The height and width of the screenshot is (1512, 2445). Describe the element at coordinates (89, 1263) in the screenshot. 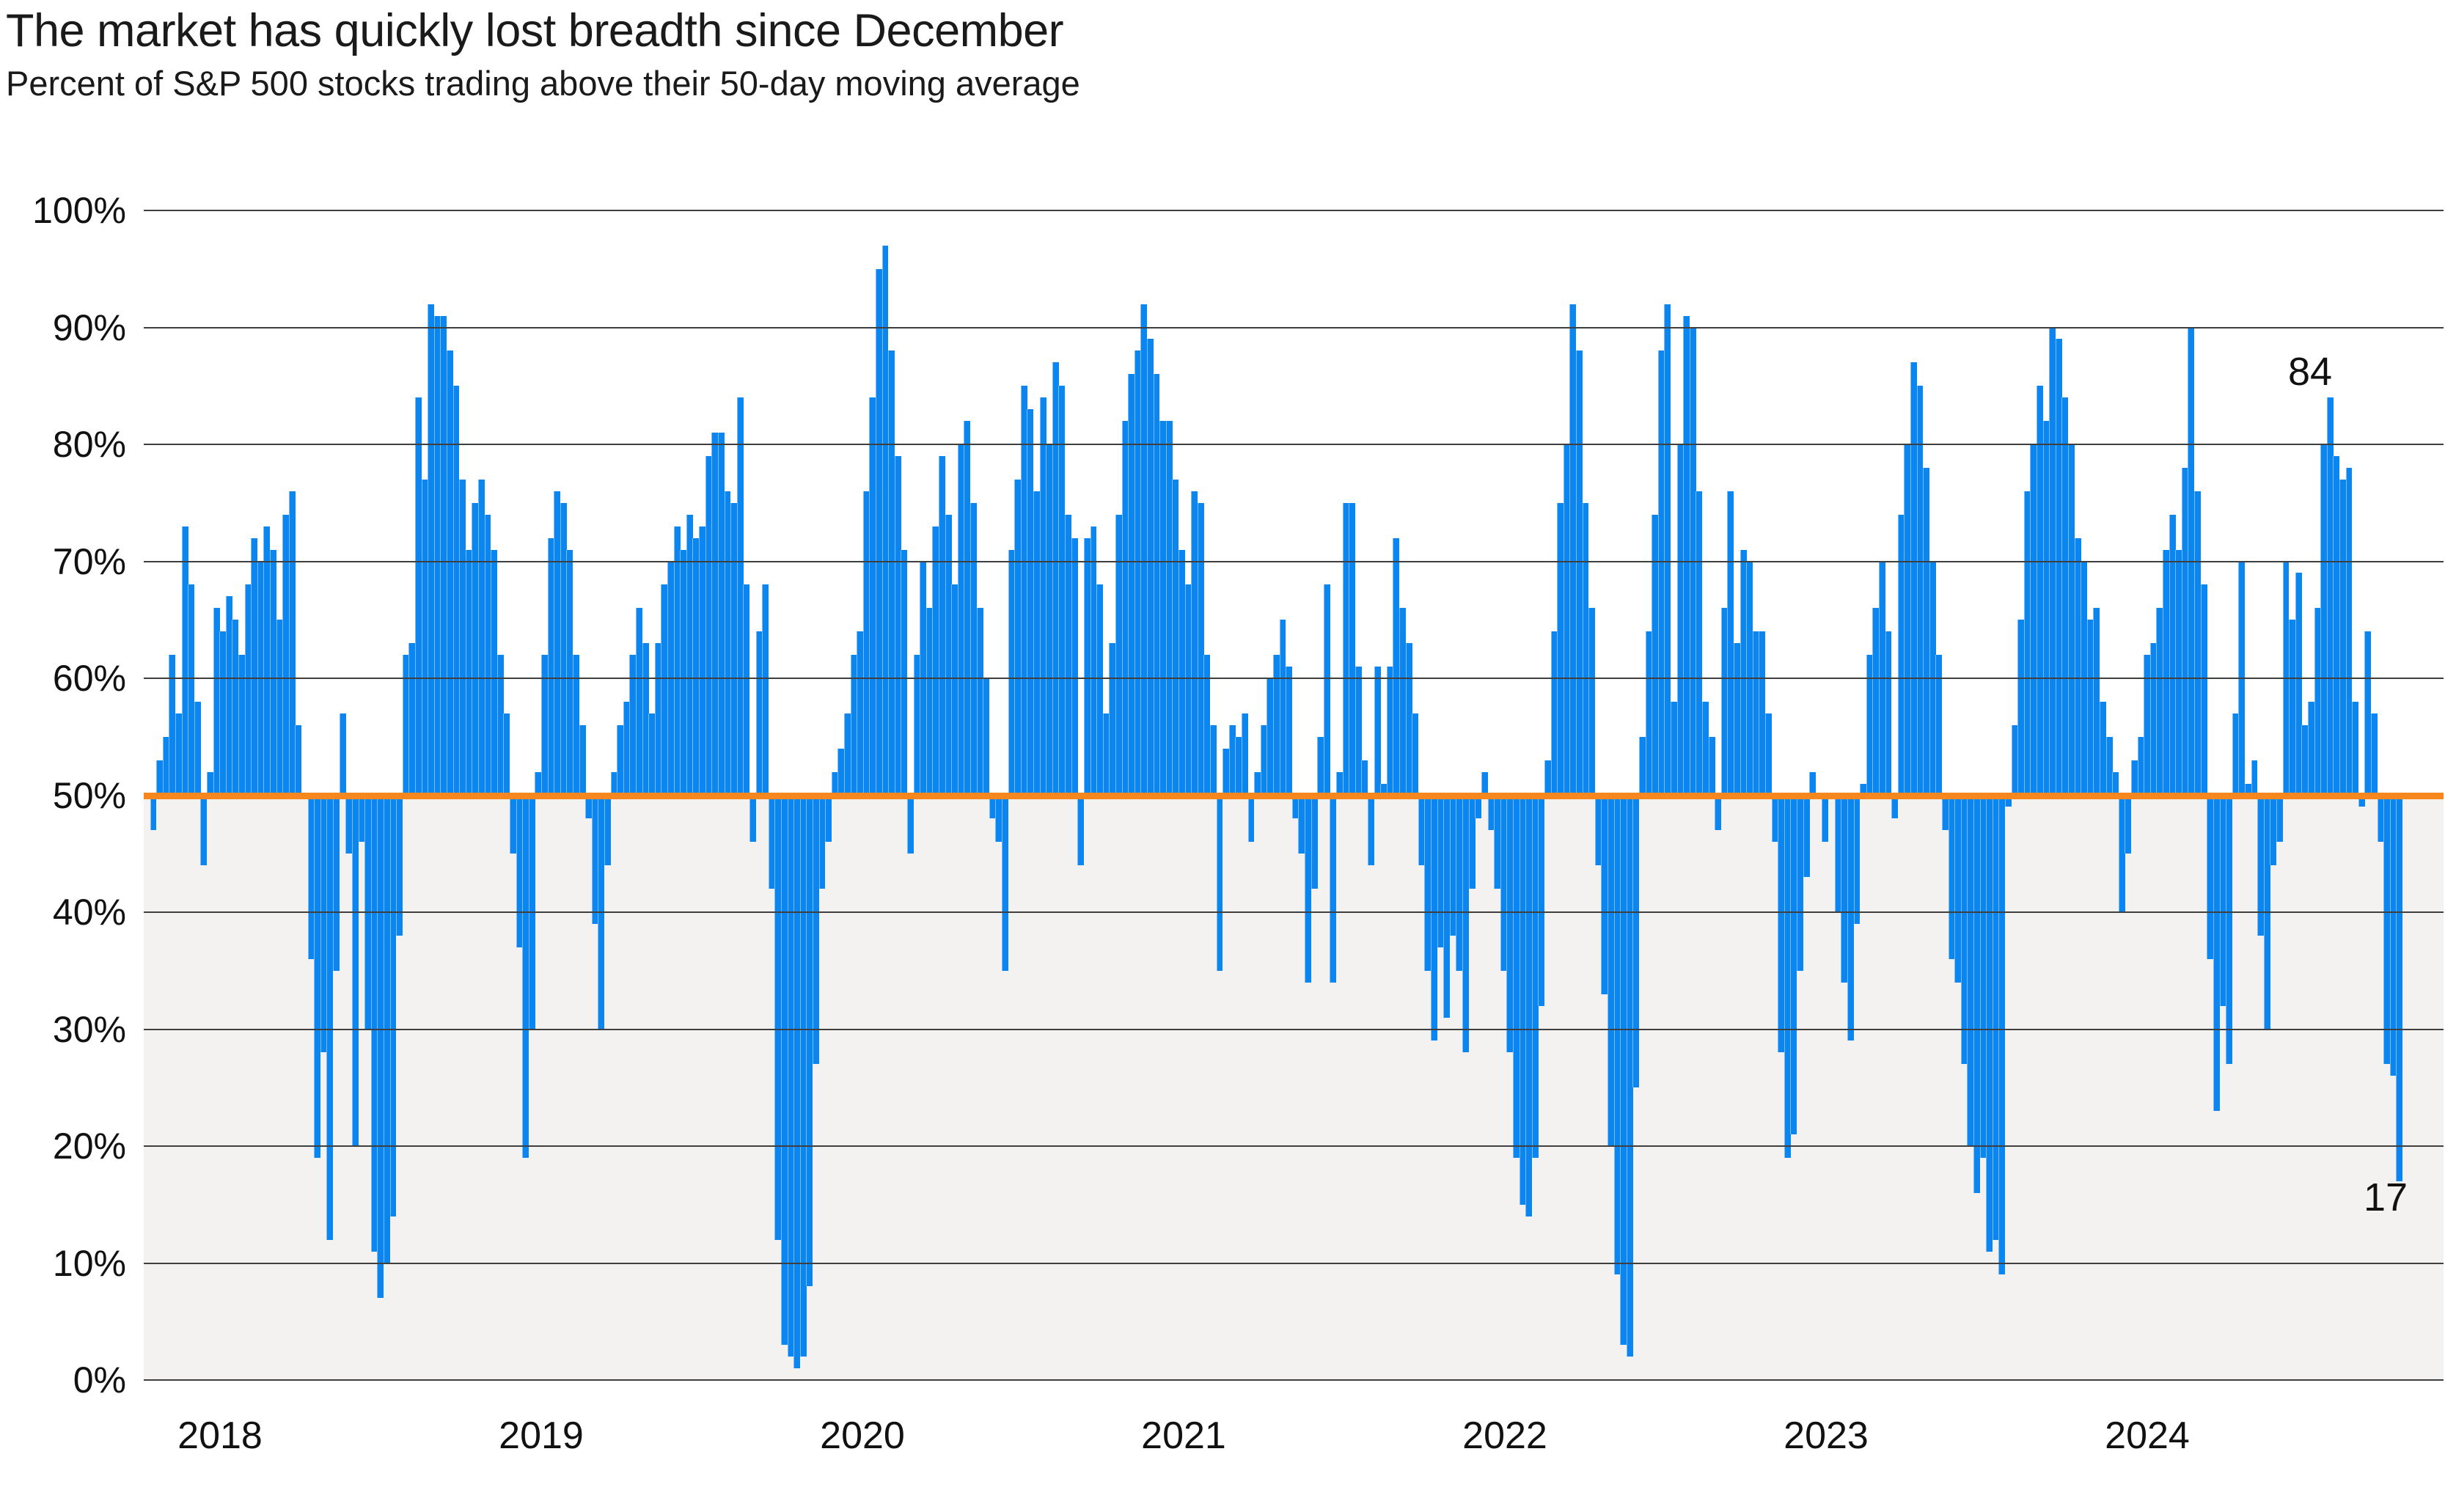

I see `y-axis-tick-label: 10%` at that location.